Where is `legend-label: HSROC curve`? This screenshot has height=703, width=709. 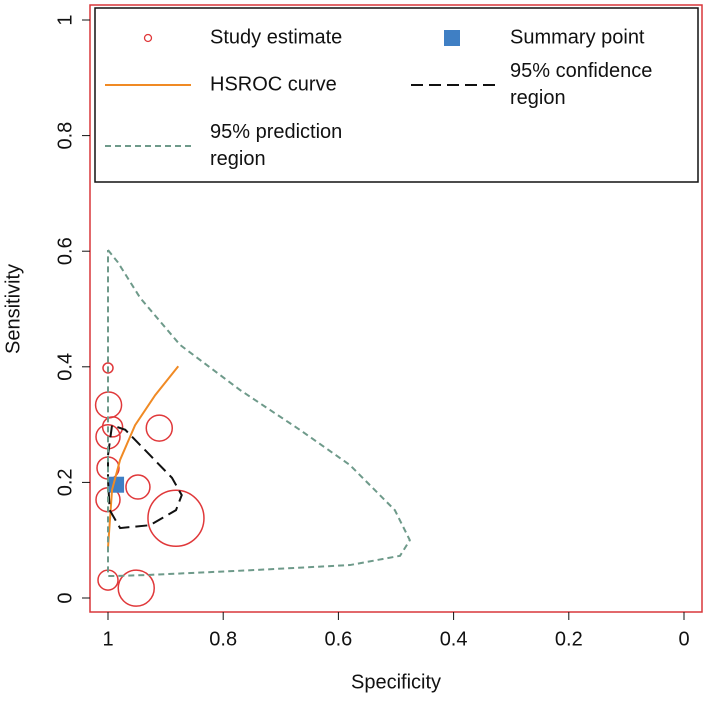 legend-label: HSROC curve is located at coordinates (273, 84).